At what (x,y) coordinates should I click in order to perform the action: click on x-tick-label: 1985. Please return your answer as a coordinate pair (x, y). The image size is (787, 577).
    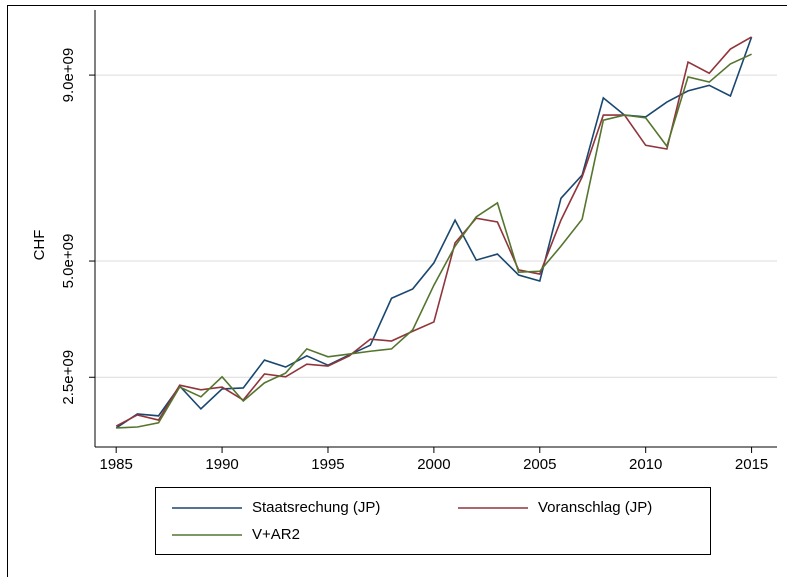
    Looking at the image, I should click on (115, 464).